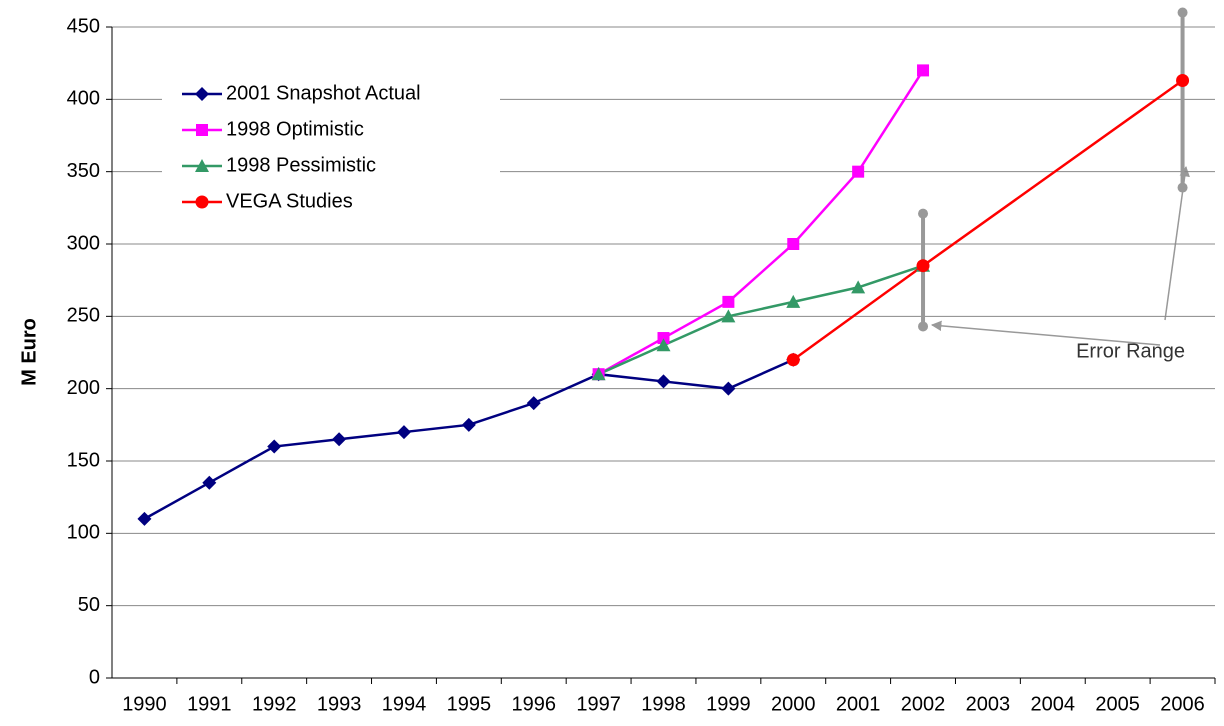  What do you see at coordinates (144, 704) in the screenshot?
I see `x-tick-label: 1990` at bounding box center [144, 704].